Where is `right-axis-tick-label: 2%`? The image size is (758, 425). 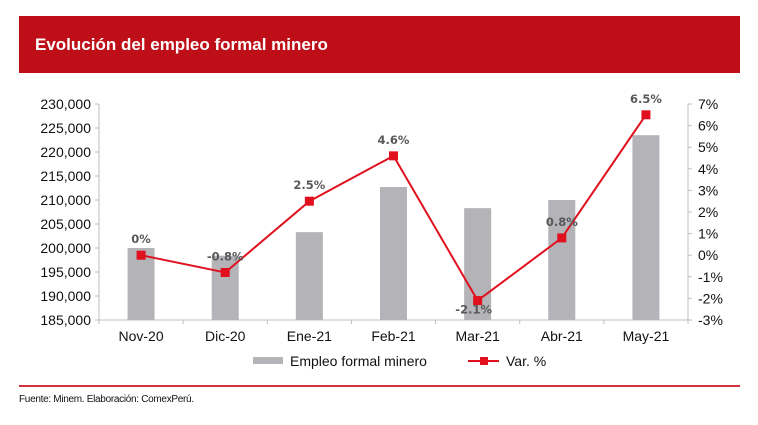 right-axis-tick-label: 2% is located at coordinates (708, 212).